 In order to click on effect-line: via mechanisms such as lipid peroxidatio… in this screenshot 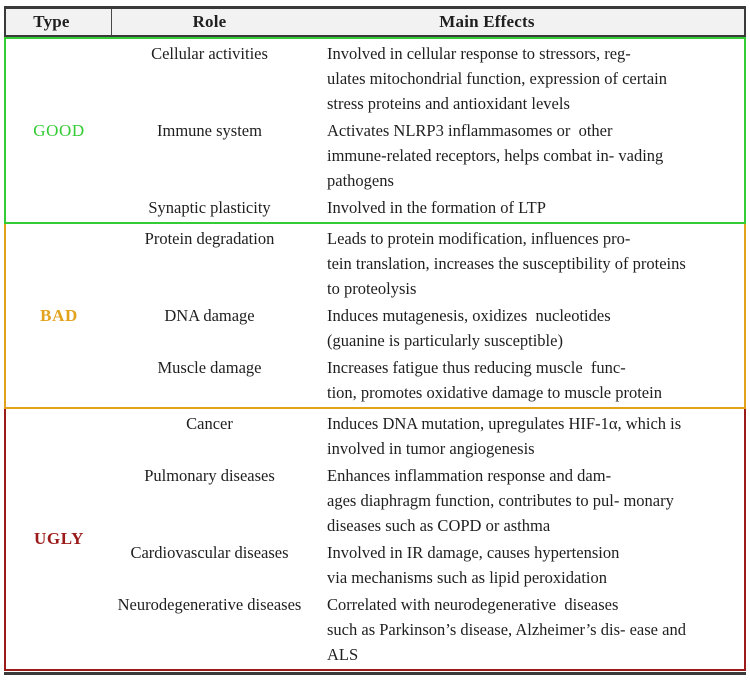, I will do `click(467, 577)`.